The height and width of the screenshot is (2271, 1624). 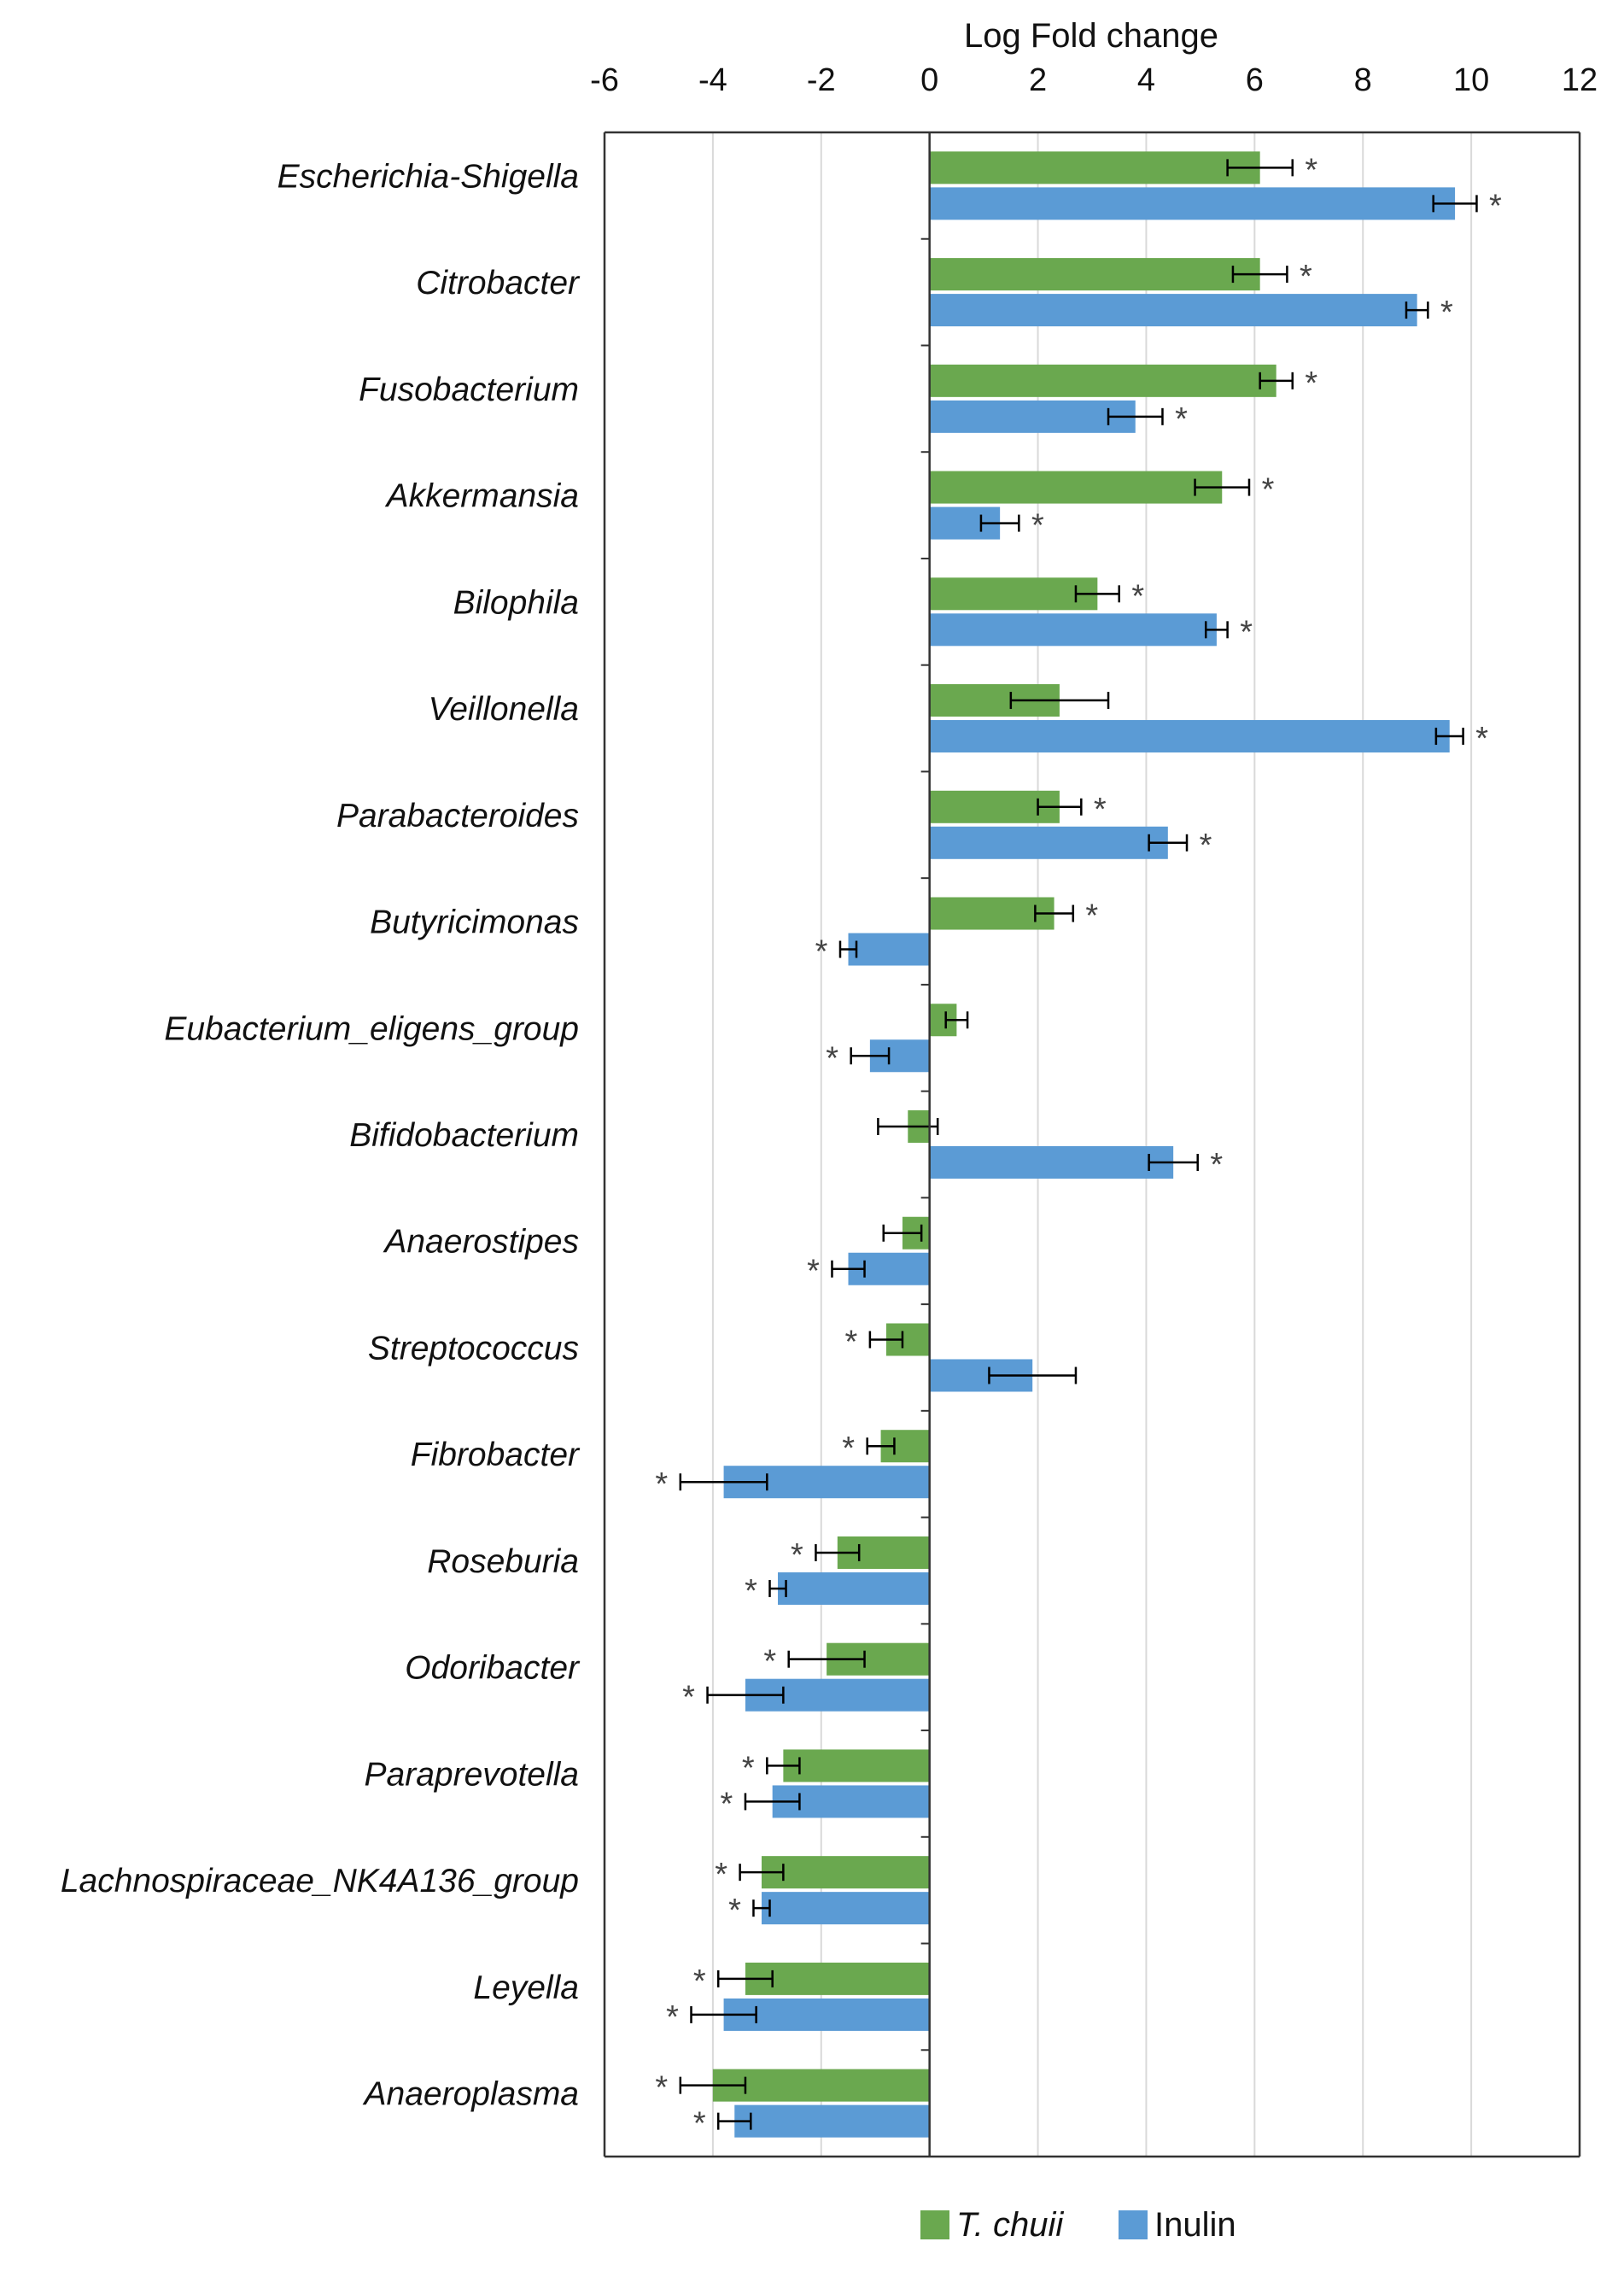 I want to click on legend-label-t-chuii: T. chuii, so click(x=1010, y=2225).